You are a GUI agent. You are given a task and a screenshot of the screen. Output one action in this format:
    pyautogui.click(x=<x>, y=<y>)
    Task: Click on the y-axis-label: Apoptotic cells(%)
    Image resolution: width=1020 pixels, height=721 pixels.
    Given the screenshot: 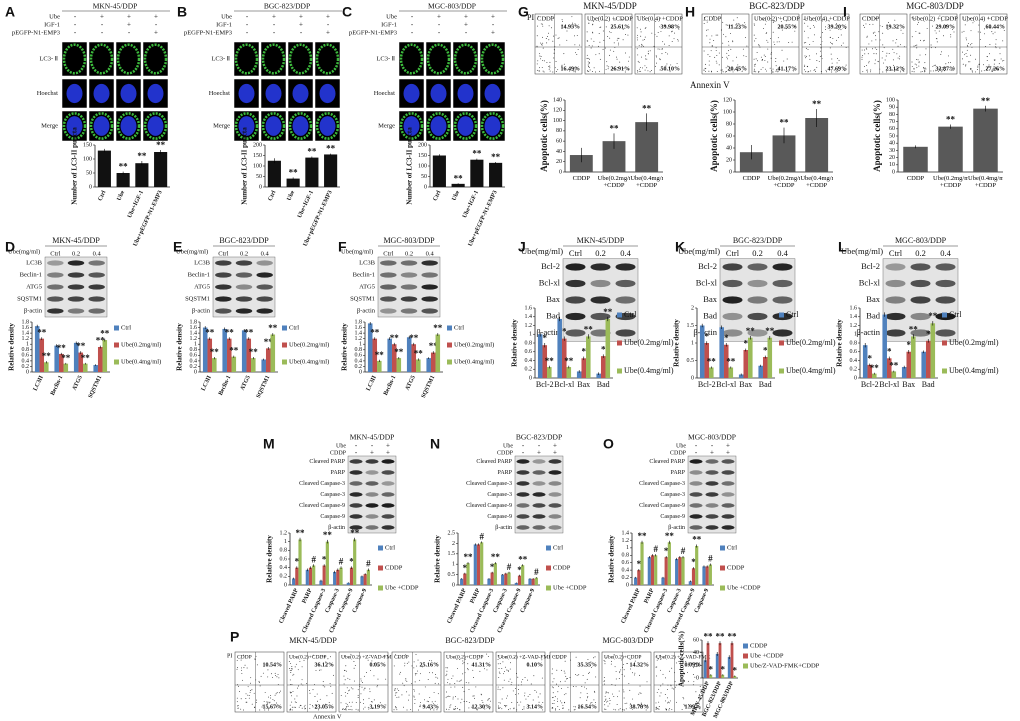 What is the action you would take?
    pyautogui.click(x=877, y=136)
    